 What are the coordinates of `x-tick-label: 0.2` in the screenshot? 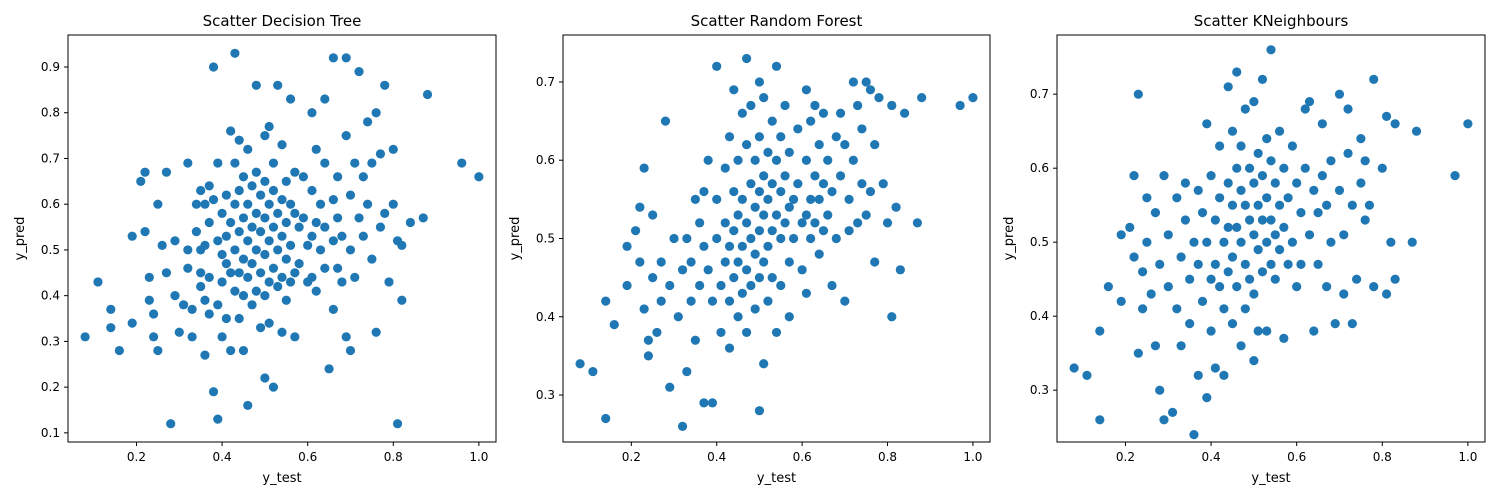 It's located at (136, 457).